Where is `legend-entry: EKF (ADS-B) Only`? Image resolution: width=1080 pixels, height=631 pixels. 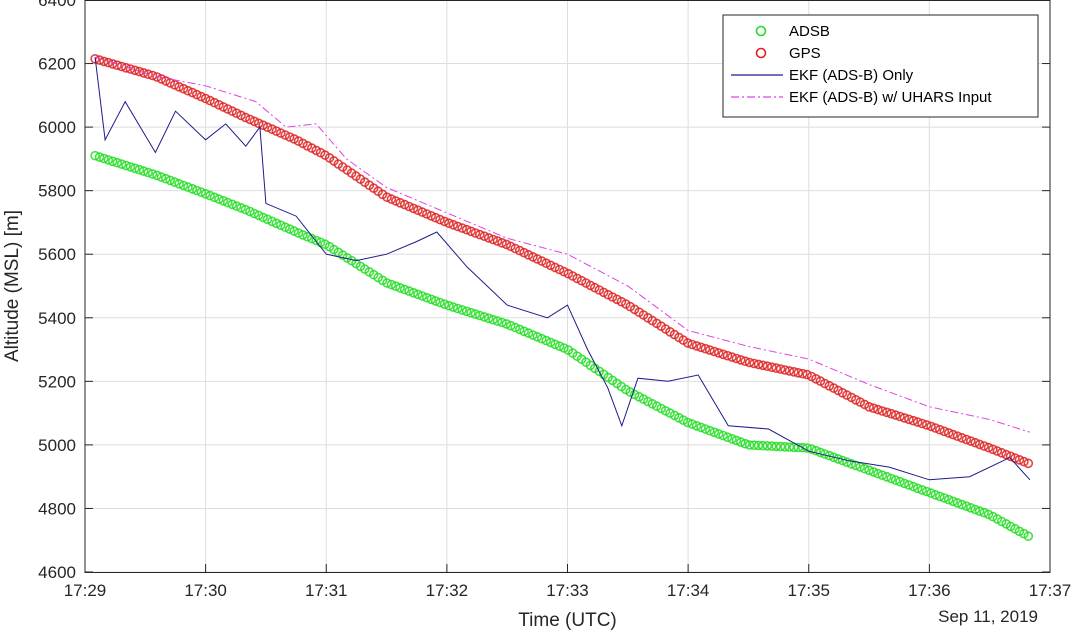
legend-entry: EKF (ADS-B) Only is located at coordinates (822, 75).